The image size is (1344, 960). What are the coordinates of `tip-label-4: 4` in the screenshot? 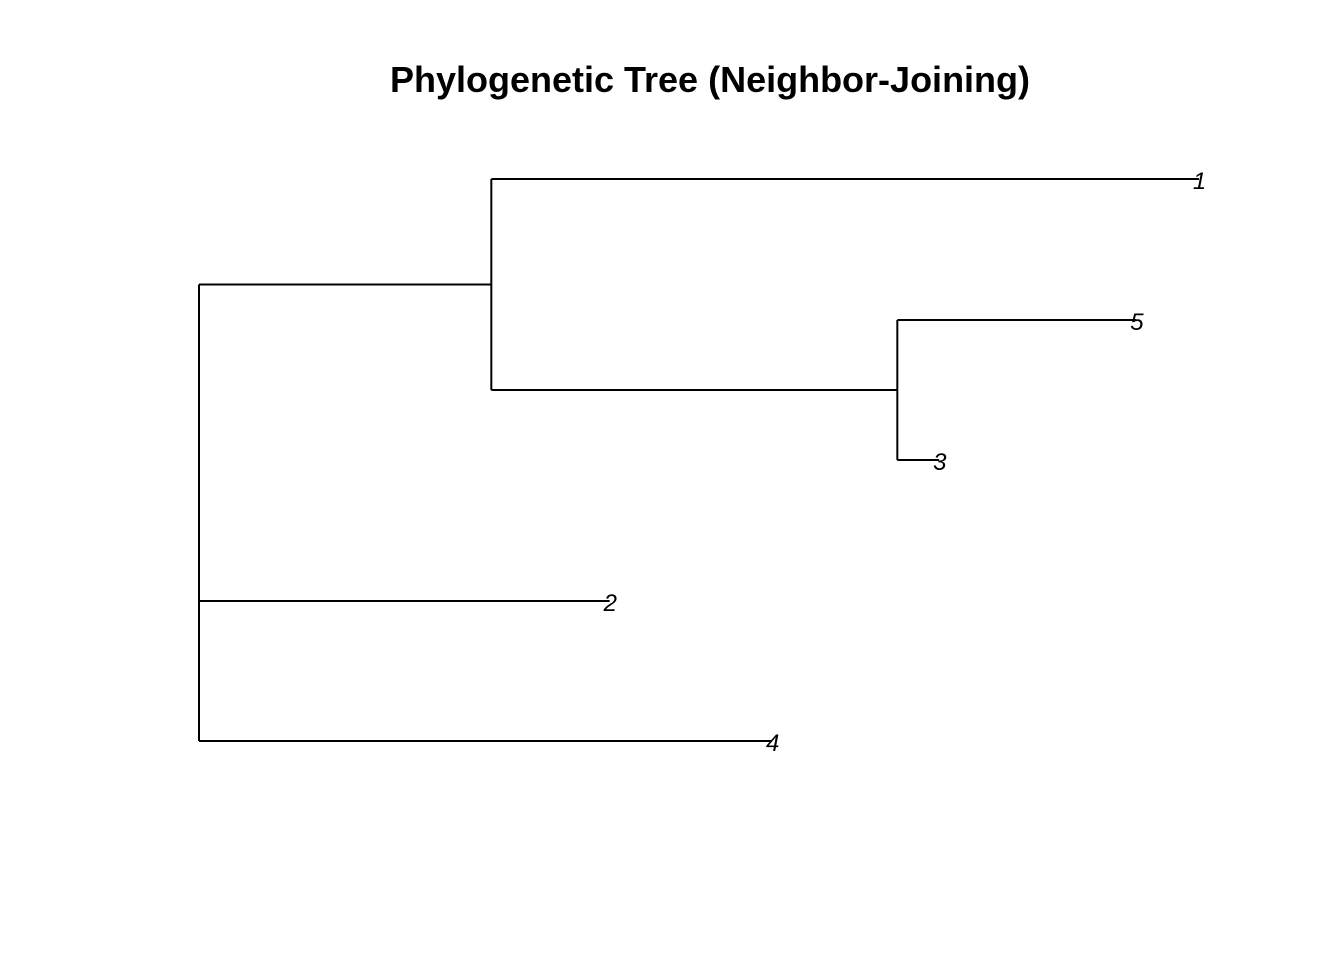 It's located at (772, 743).